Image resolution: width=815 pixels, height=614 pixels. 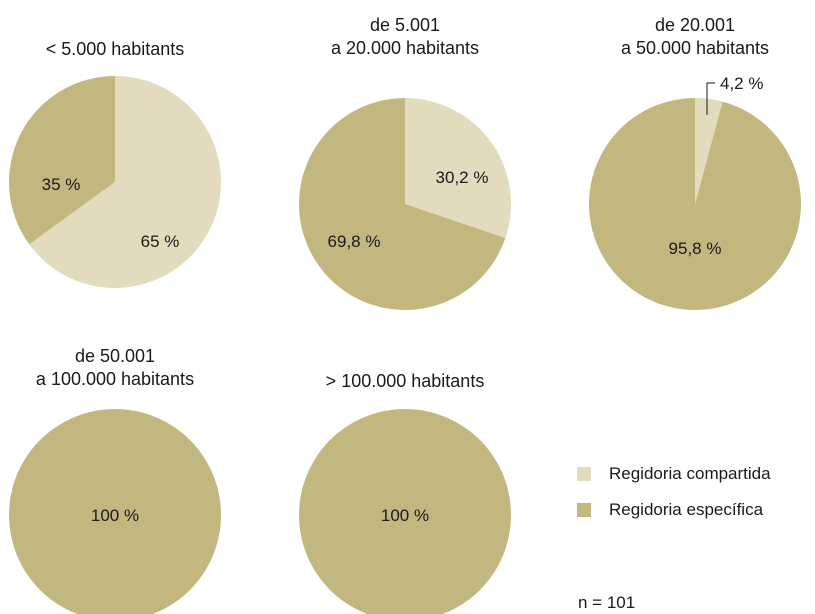 I want to click on pie-leader-line, so click(x=710, y=98).